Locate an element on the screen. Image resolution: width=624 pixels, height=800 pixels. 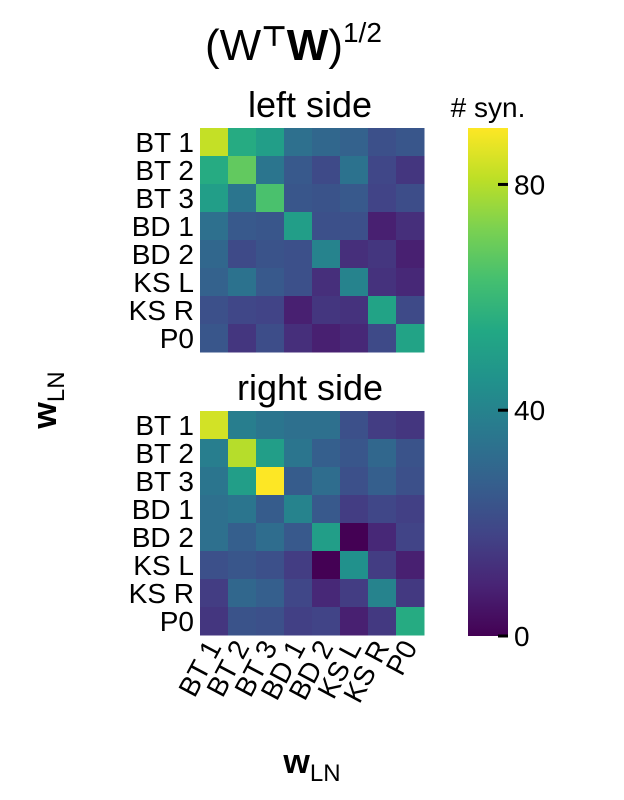
y-tick-label-left: BT 3 is located at coordinates (164, 198).